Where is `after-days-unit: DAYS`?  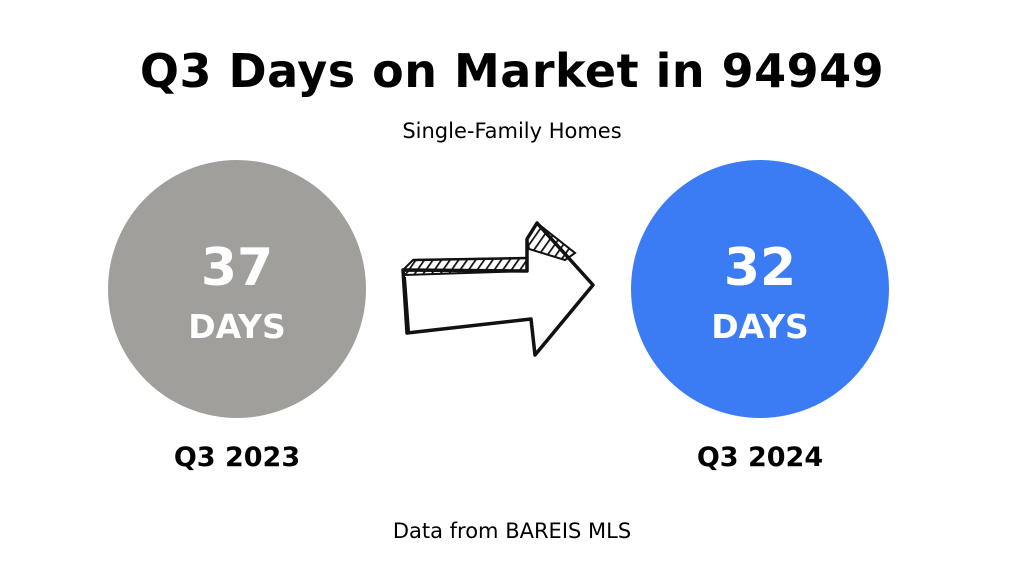
after-days-unit: DAYS is located at coordinates (760, 326).